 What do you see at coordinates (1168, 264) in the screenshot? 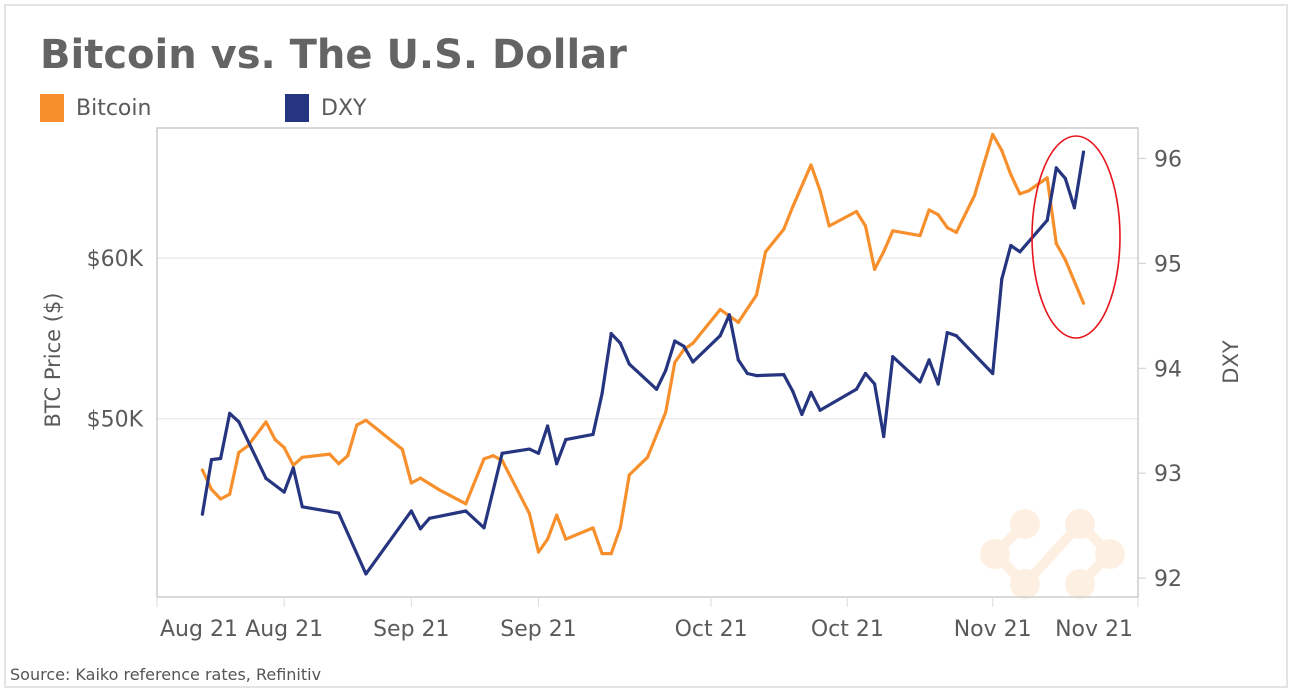
I see `y-right-tick-label: 95` at bounding box center [1168, 264].